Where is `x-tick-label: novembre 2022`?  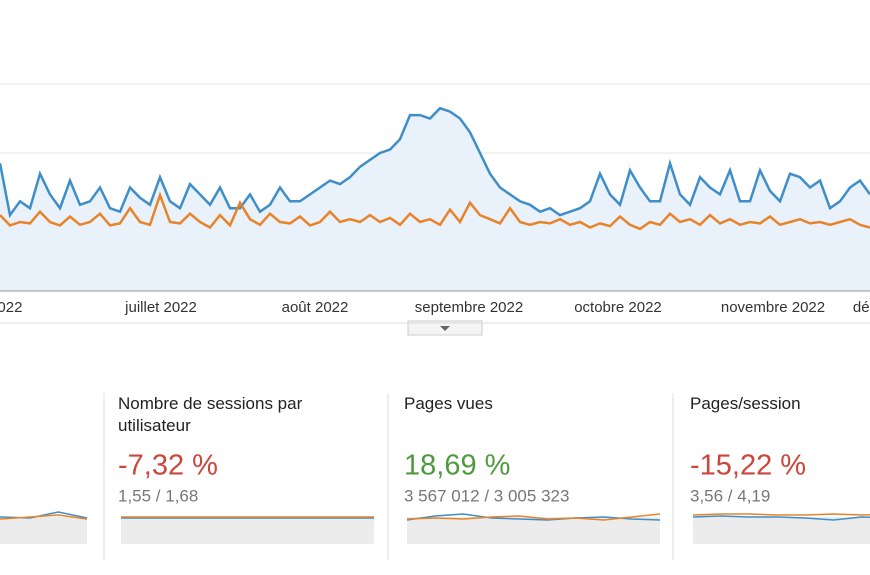
x-tick-label: novembre 2022 is located at coordinates (773, 307).